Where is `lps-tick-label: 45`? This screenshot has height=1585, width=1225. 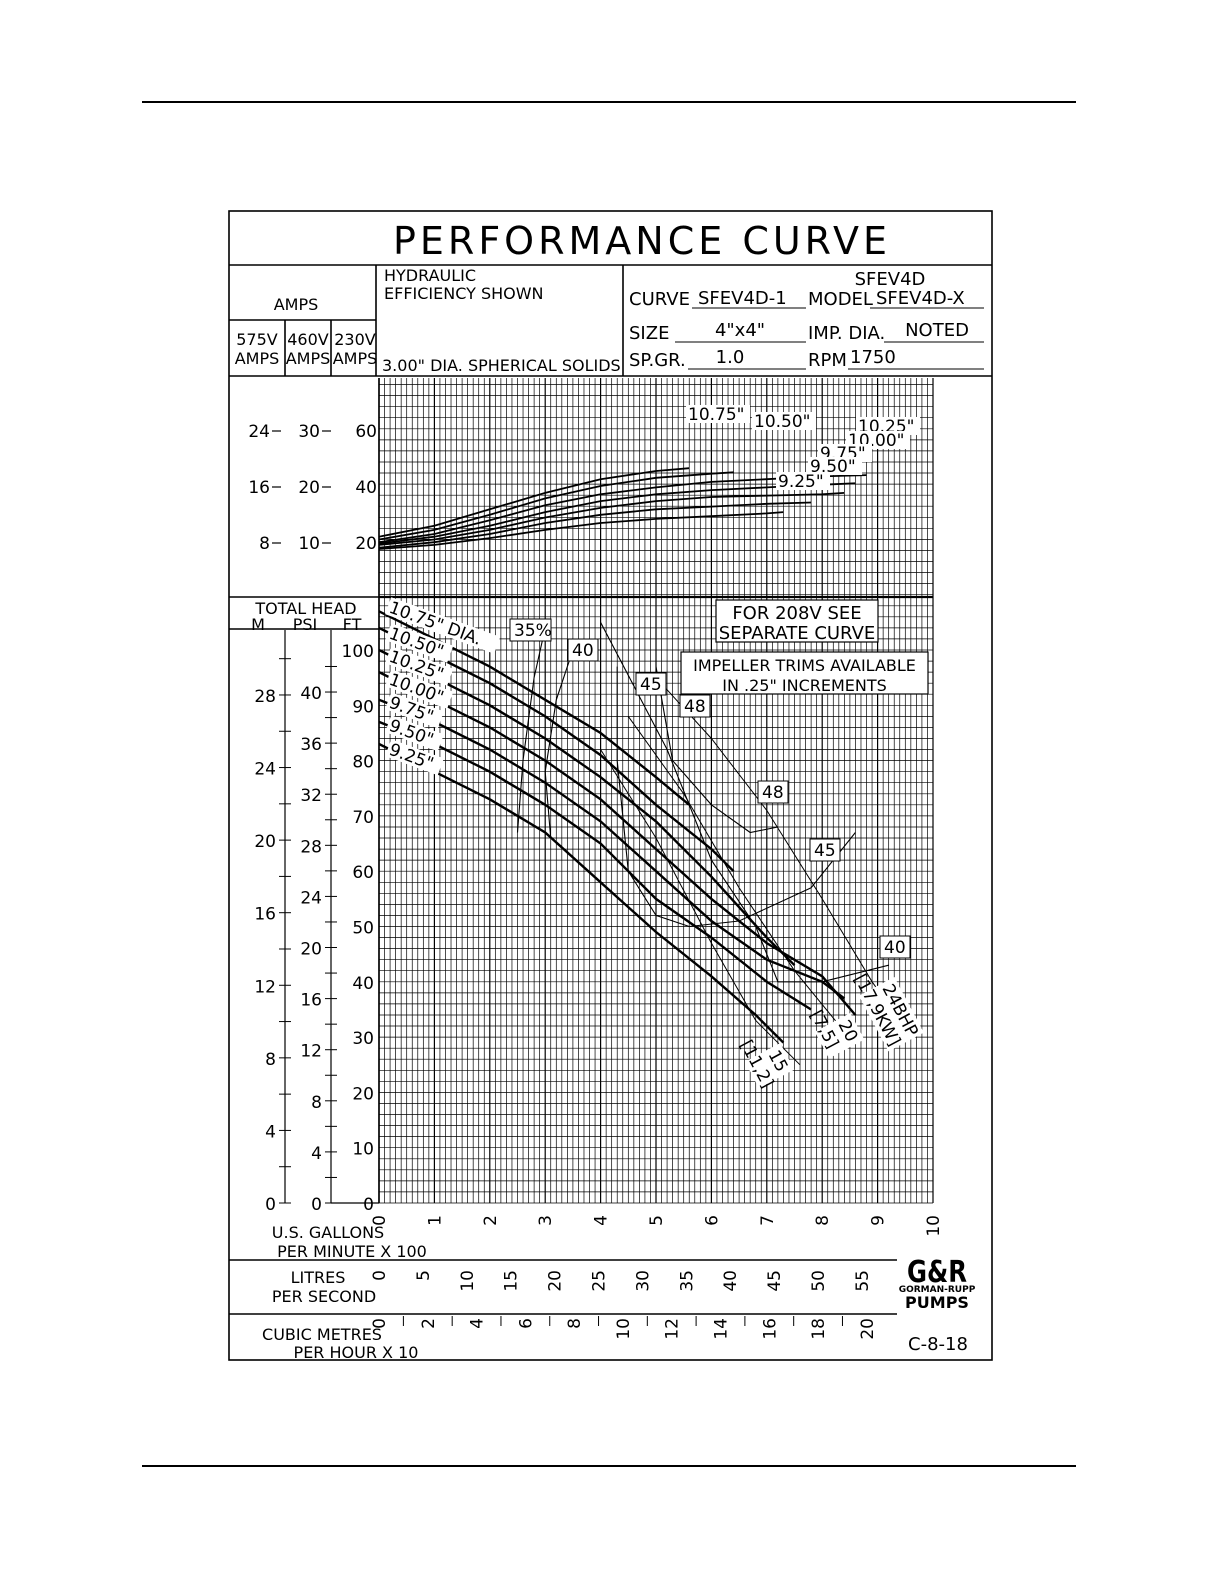
lps-tick-label: 45 is located at coordinates (775, 1281).